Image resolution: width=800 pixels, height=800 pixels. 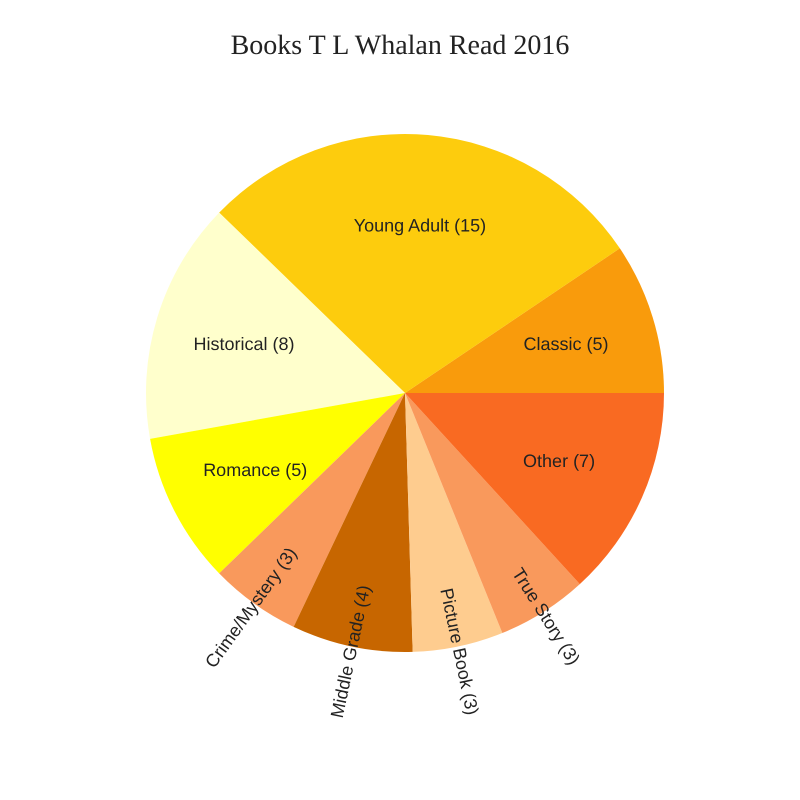 I want to click on slice-label: Romance (5), so click(x=255, y=470).